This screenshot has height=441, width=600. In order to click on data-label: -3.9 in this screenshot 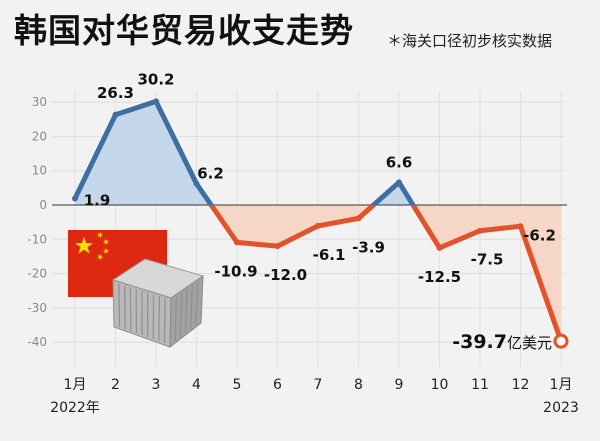, I will do `click(368, 247)`.